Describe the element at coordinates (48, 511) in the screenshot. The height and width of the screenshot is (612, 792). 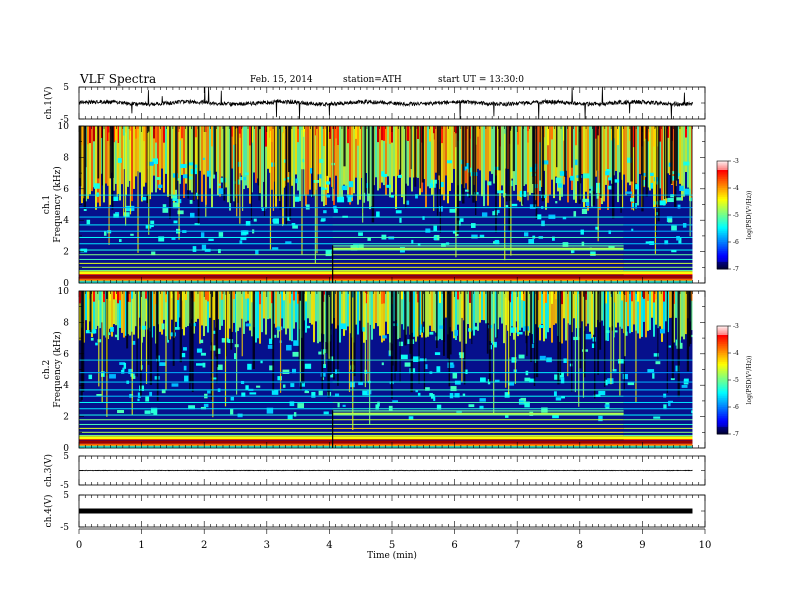
I see `y-axis-label: ch.4(V)` at that location.